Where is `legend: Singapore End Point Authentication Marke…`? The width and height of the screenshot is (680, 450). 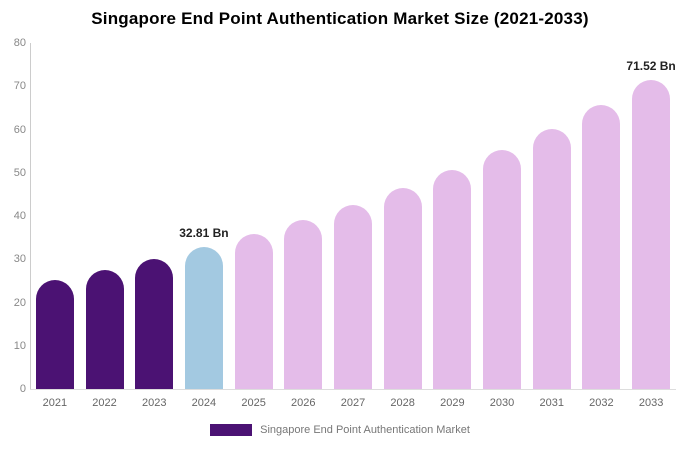
legend: Singapore End Point Authentication Marke… is located at coordinates (340, 430).